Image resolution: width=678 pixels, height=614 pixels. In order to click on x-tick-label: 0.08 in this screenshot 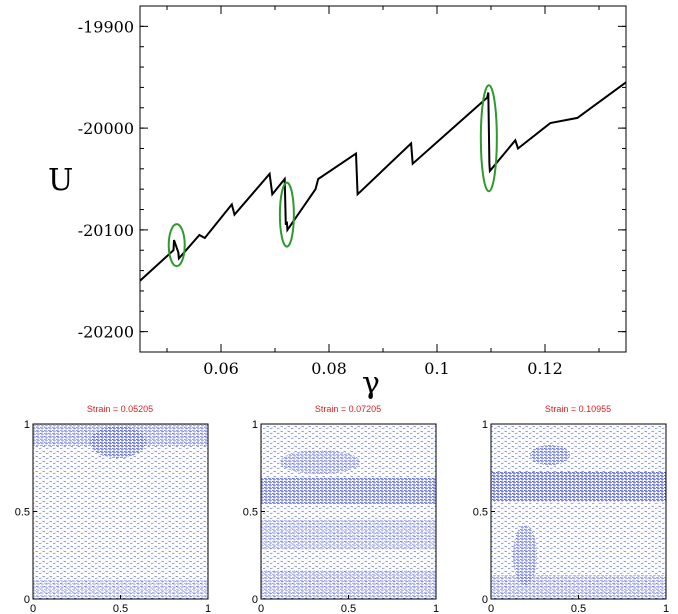, I will do `click(329, 368)`.